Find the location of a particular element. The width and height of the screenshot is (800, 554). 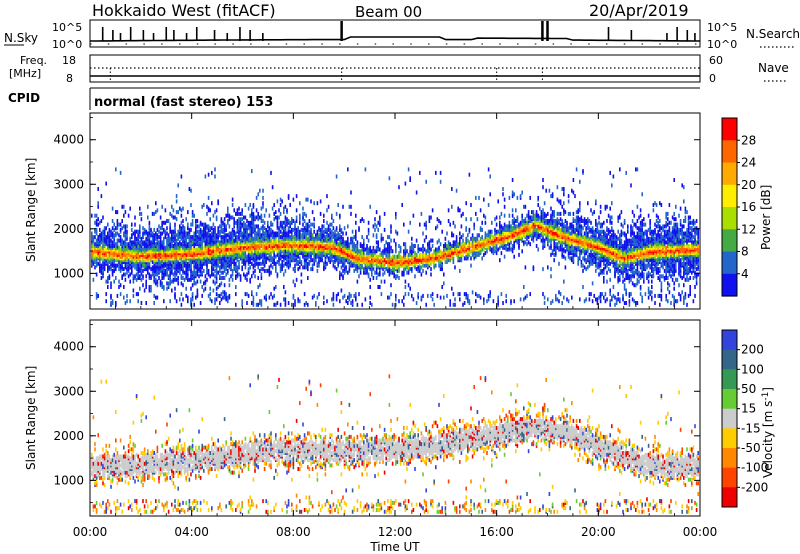

cpid-panel: CPID normal (fast stereo) 153 is located at coordinates (354, 98).